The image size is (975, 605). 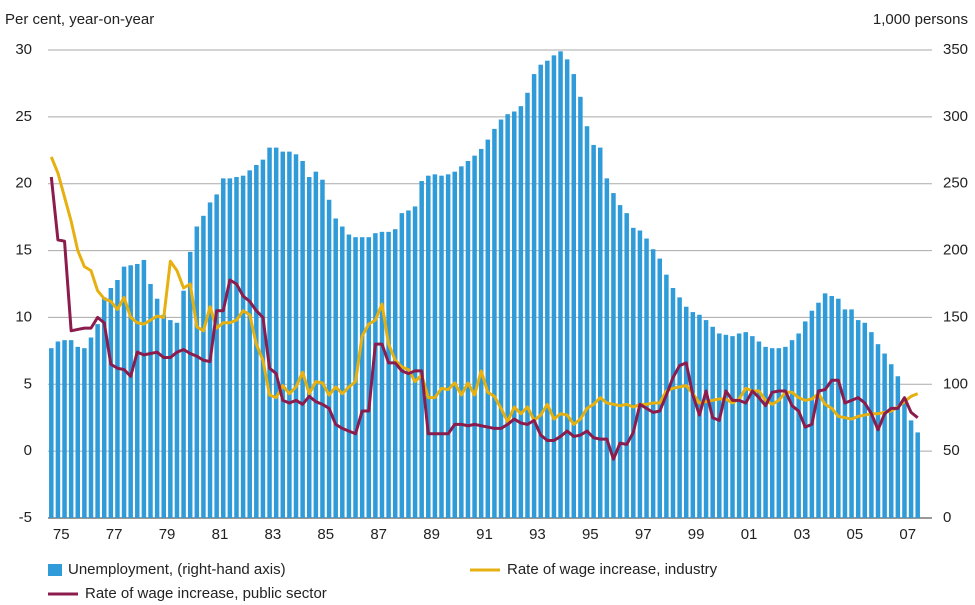 I want to click on y-tick-label: 0, so click(x=28, y=450).